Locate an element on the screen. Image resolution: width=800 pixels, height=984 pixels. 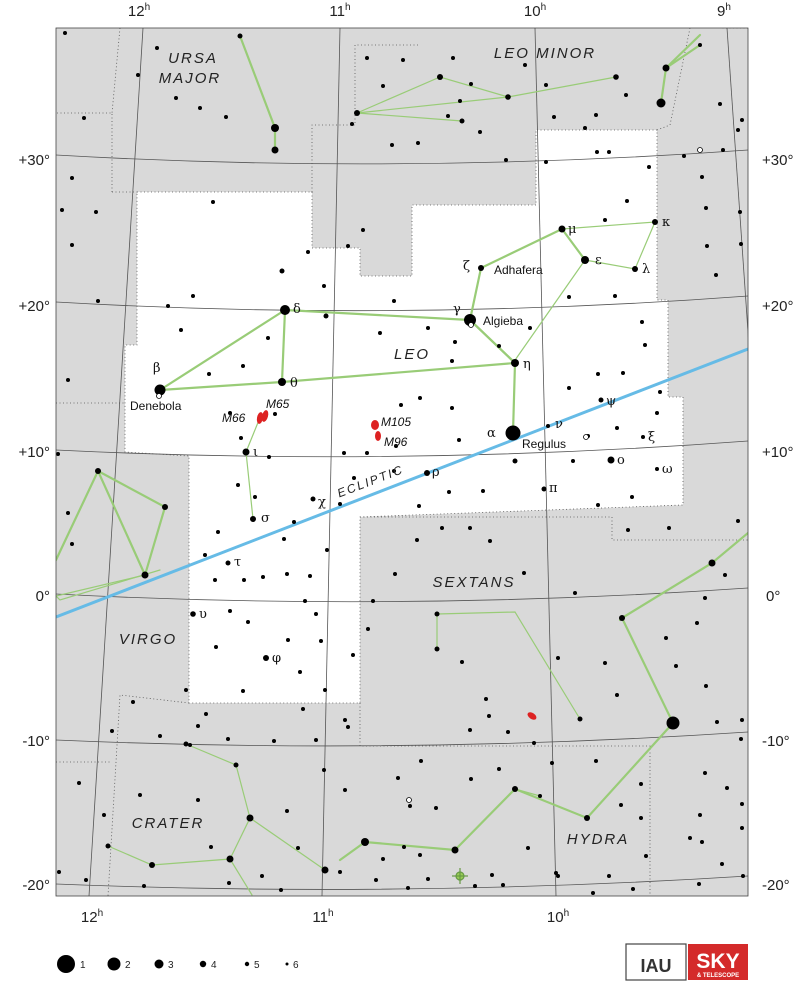
rho-label: ρ is located at coordinates (436, 472).